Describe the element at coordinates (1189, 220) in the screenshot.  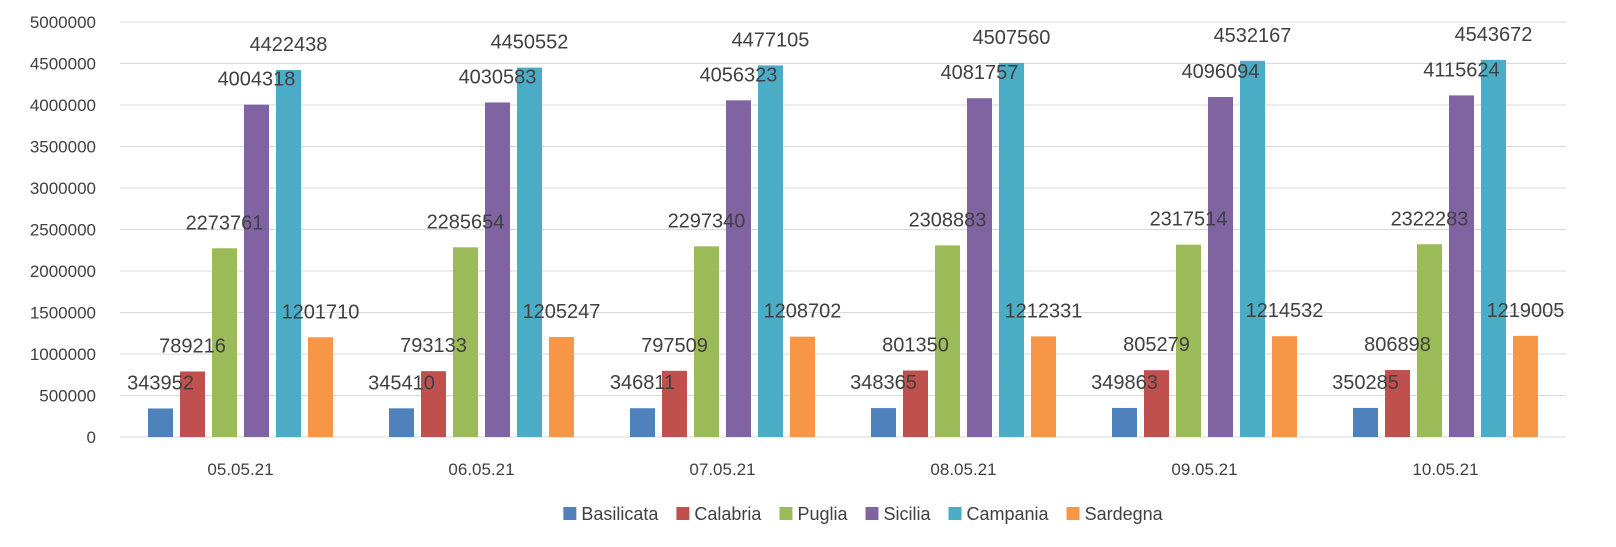
I see `data-label: 2317514` at that location.